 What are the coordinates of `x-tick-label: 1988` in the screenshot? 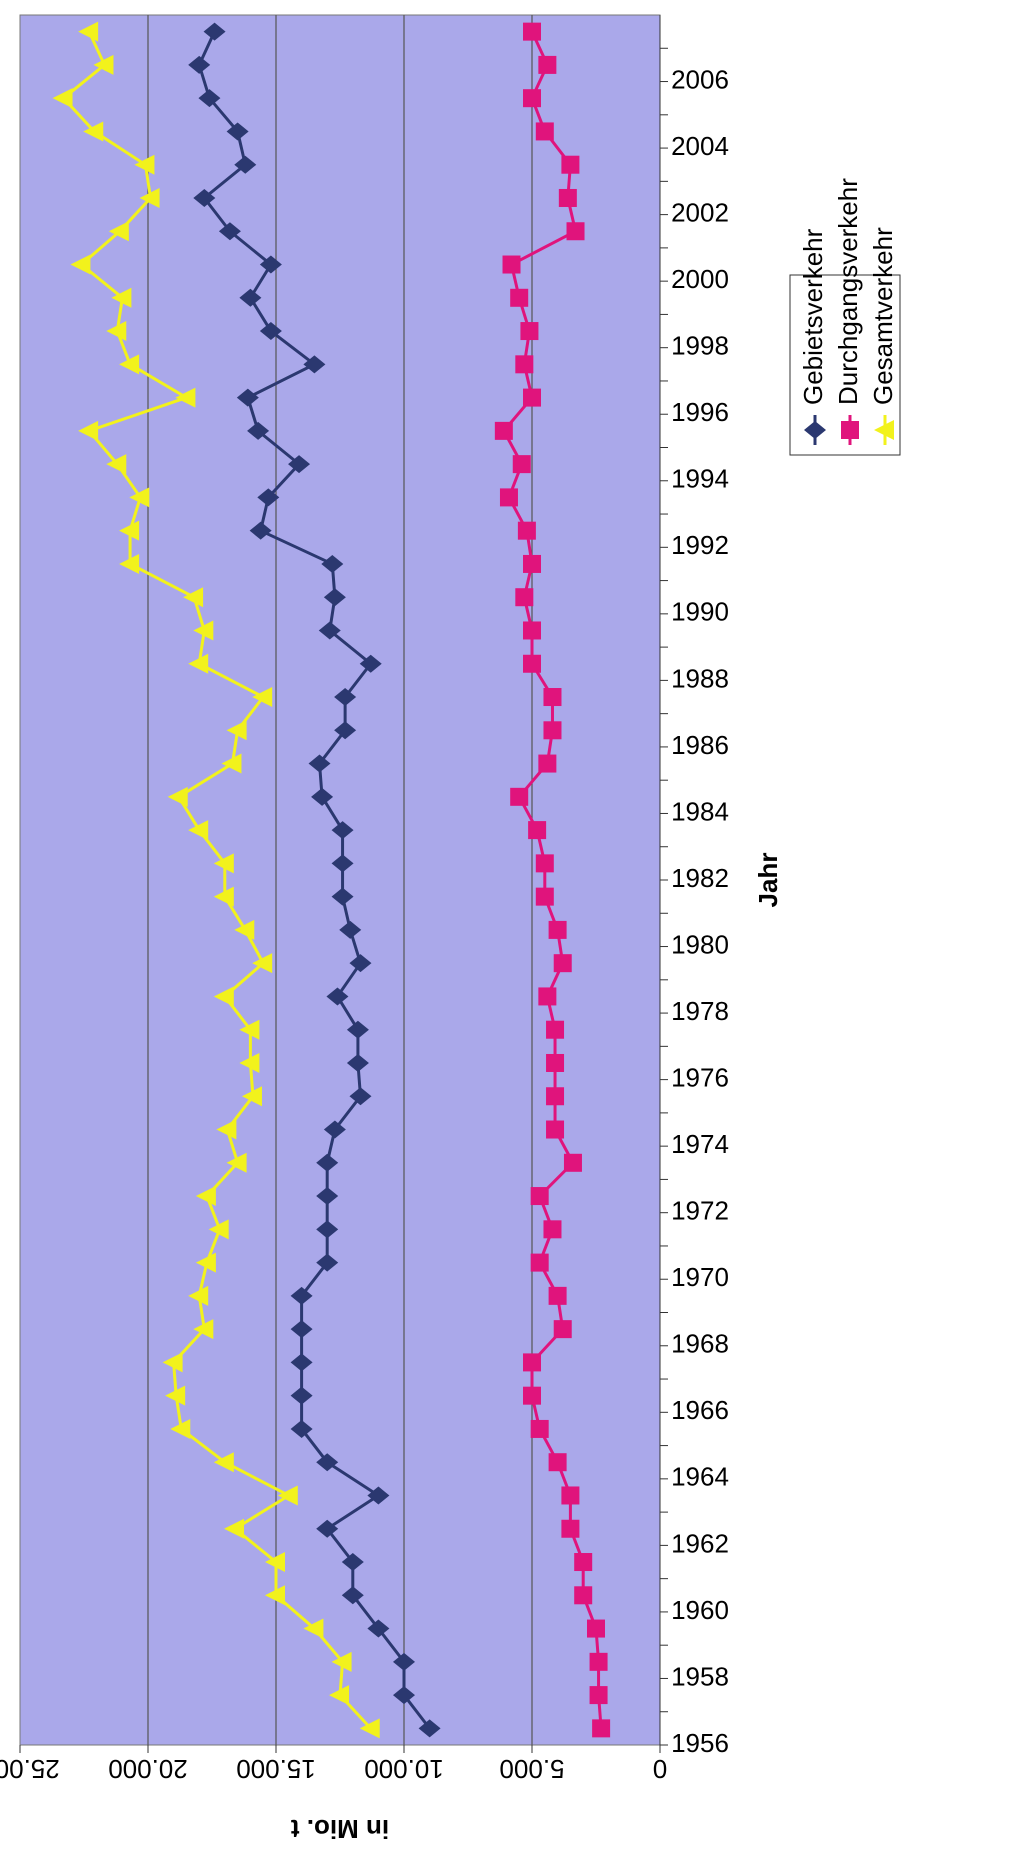 It's located at (700, 678).